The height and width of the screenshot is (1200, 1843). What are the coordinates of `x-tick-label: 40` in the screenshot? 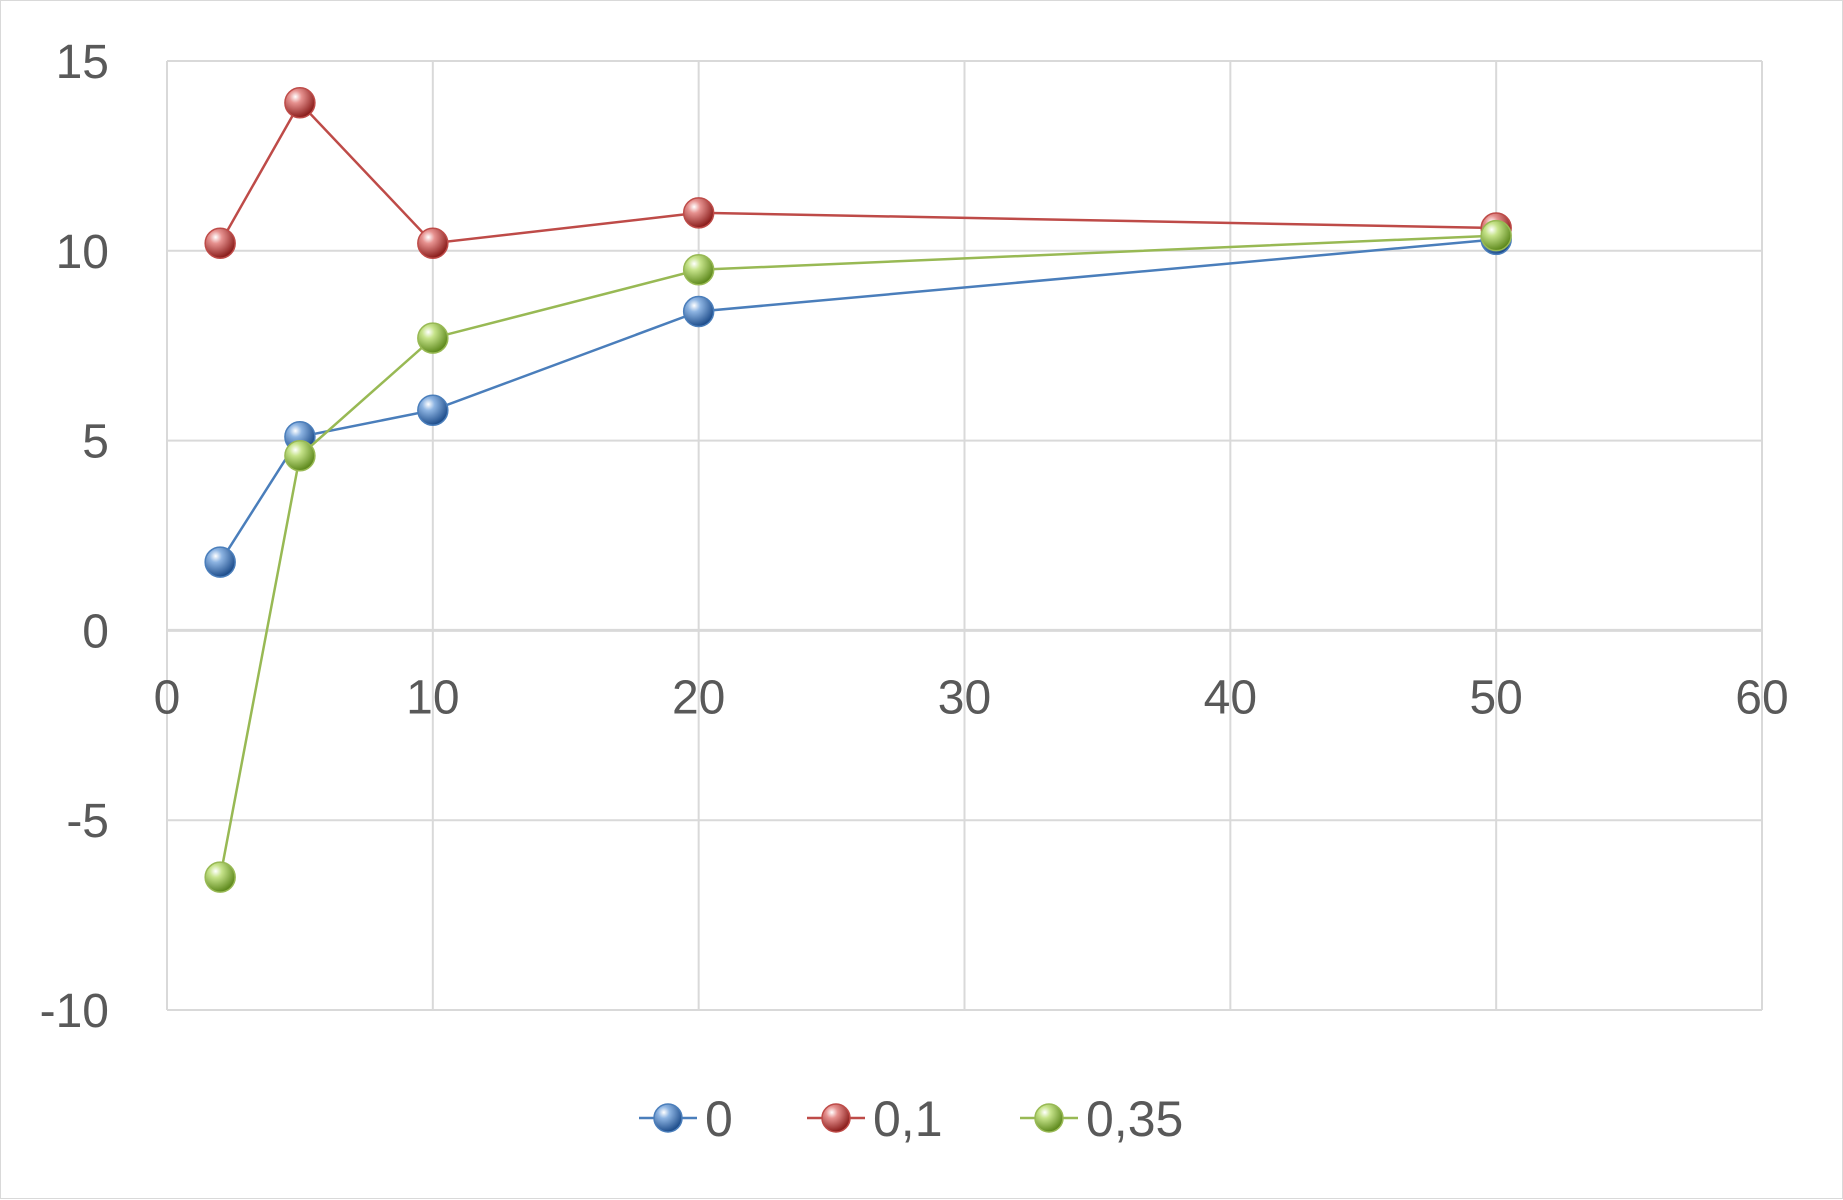 It's located at (1230, 697).